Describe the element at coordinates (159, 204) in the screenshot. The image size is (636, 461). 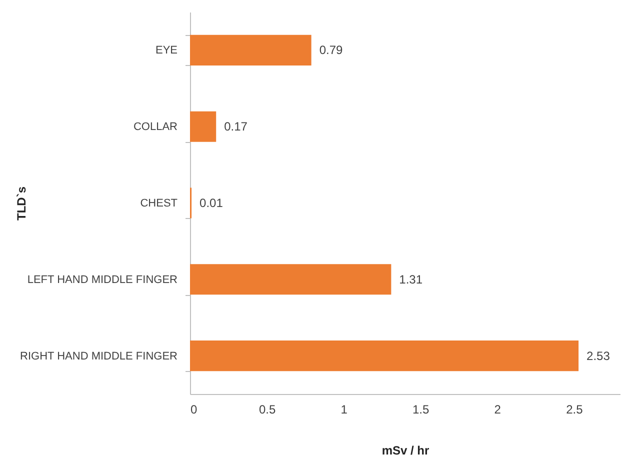
I see `y-tick-label: CHEST` at that location.